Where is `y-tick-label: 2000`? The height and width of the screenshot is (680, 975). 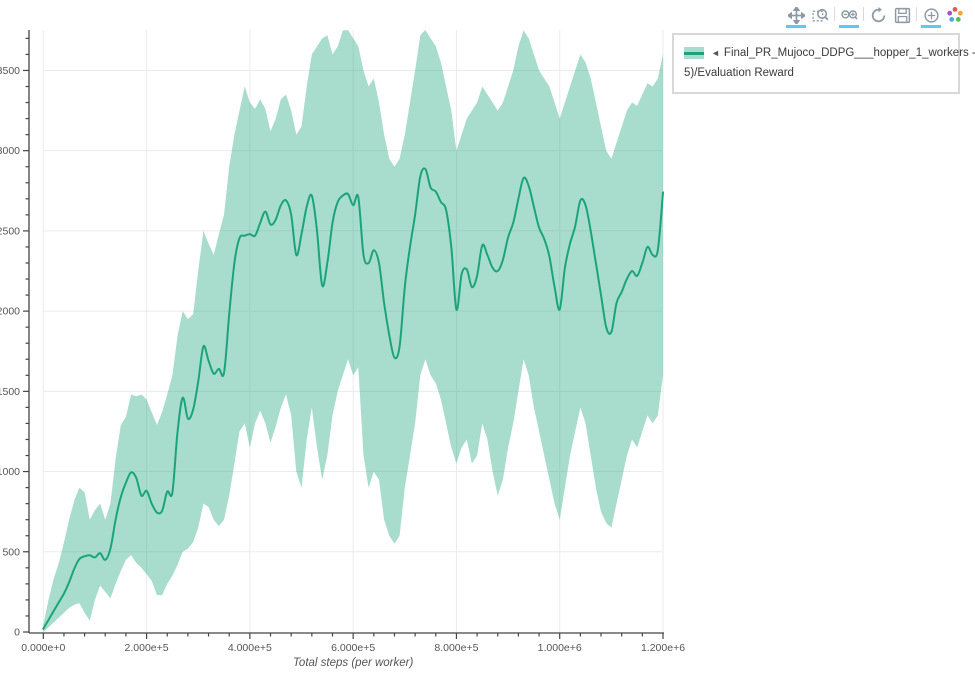
y-tick-label: 2000 is located at coordinates (10, 312).